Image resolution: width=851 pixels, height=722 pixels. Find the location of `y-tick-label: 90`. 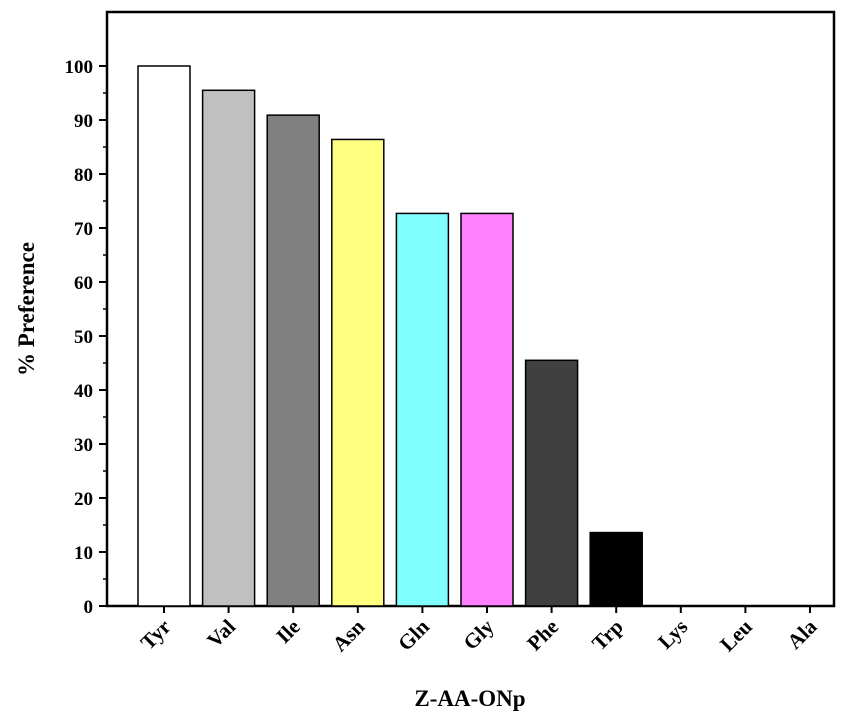

y-tick-label: 90 is located at coordinates (83, 121).